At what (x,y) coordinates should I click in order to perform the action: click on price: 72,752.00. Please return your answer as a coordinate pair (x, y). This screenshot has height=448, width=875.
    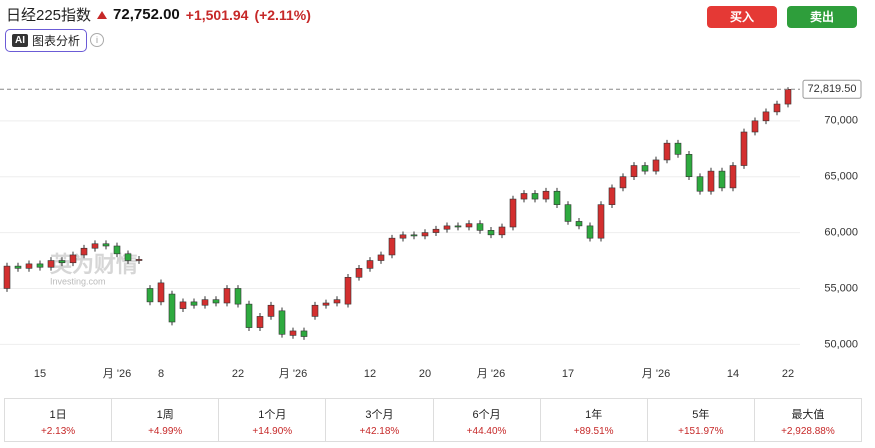
    Looking at the image, I should click on (146, 14).